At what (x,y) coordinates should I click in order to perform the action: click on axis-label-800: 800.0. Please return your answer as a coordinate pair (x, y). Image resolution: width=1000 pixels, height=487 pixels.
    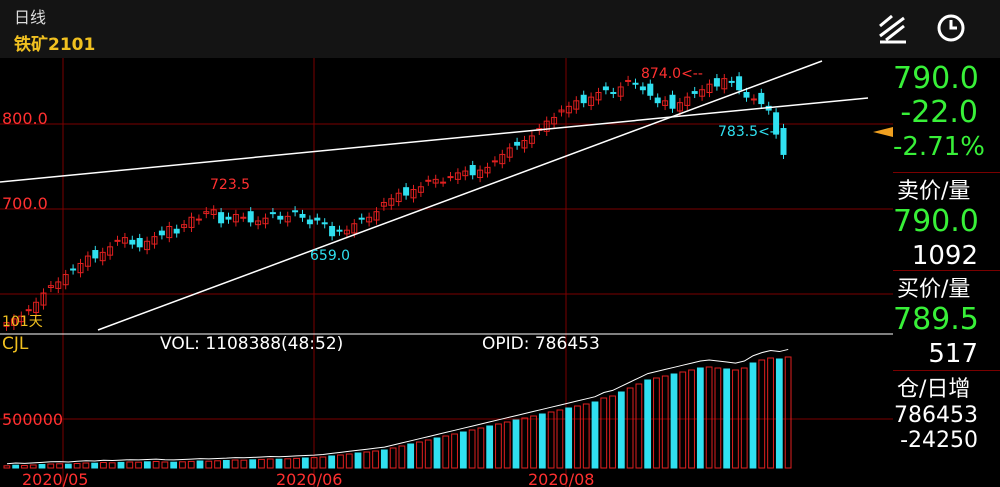
    Looking at the image, I should click on (25, 118).